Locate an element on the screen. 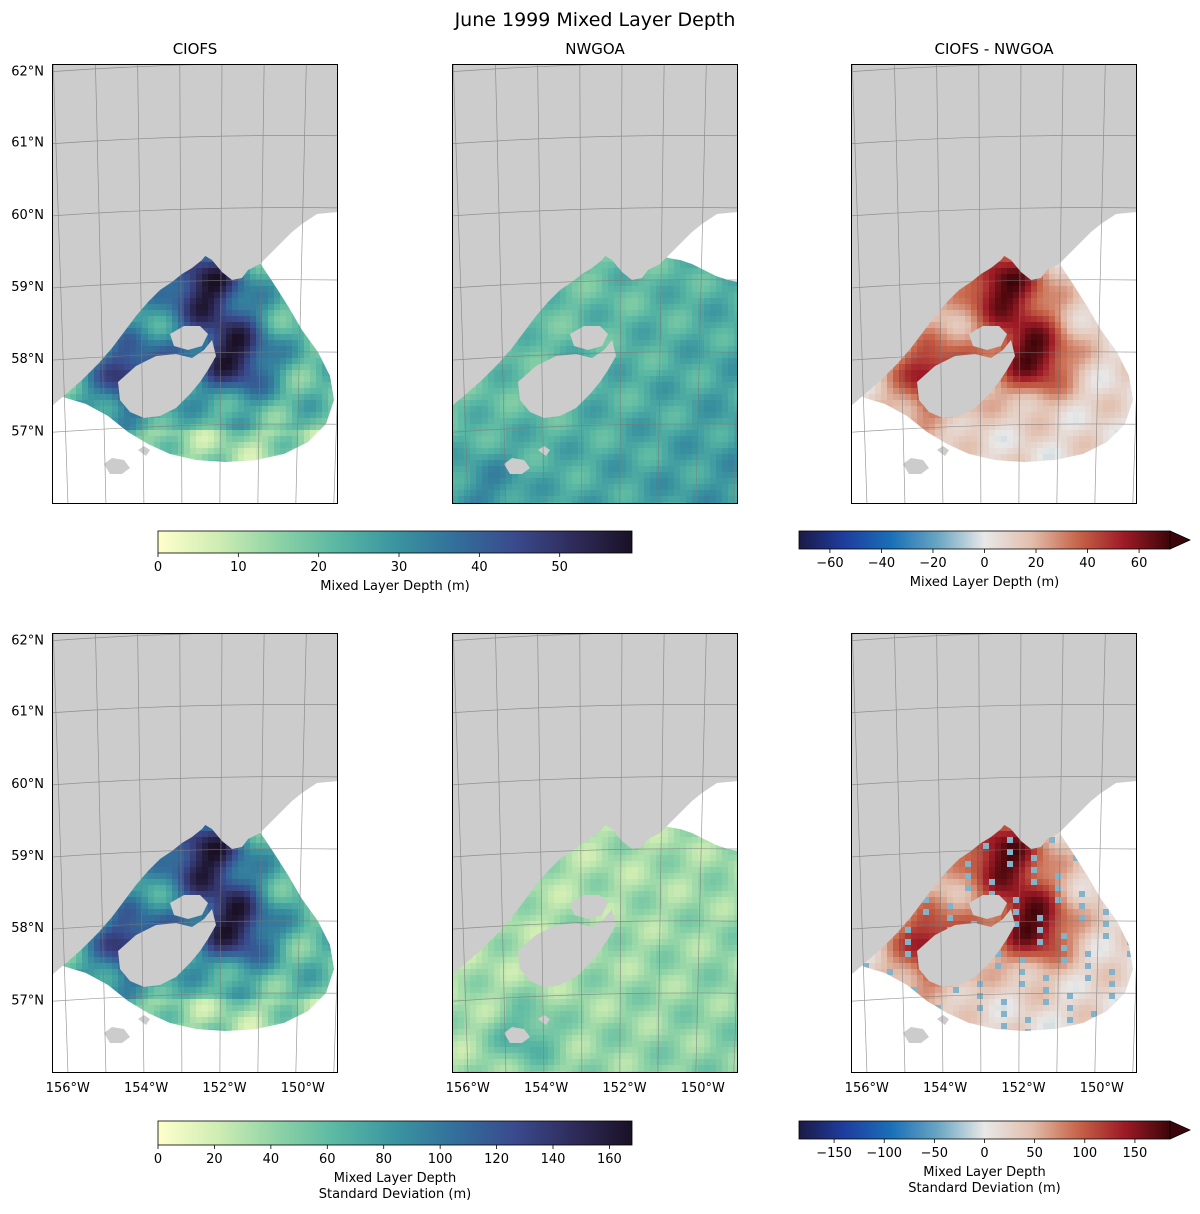 This screenshot has height=1214, width=1200. panel-title: CIOFS - NWGOA is located at coordinates (994, 49).